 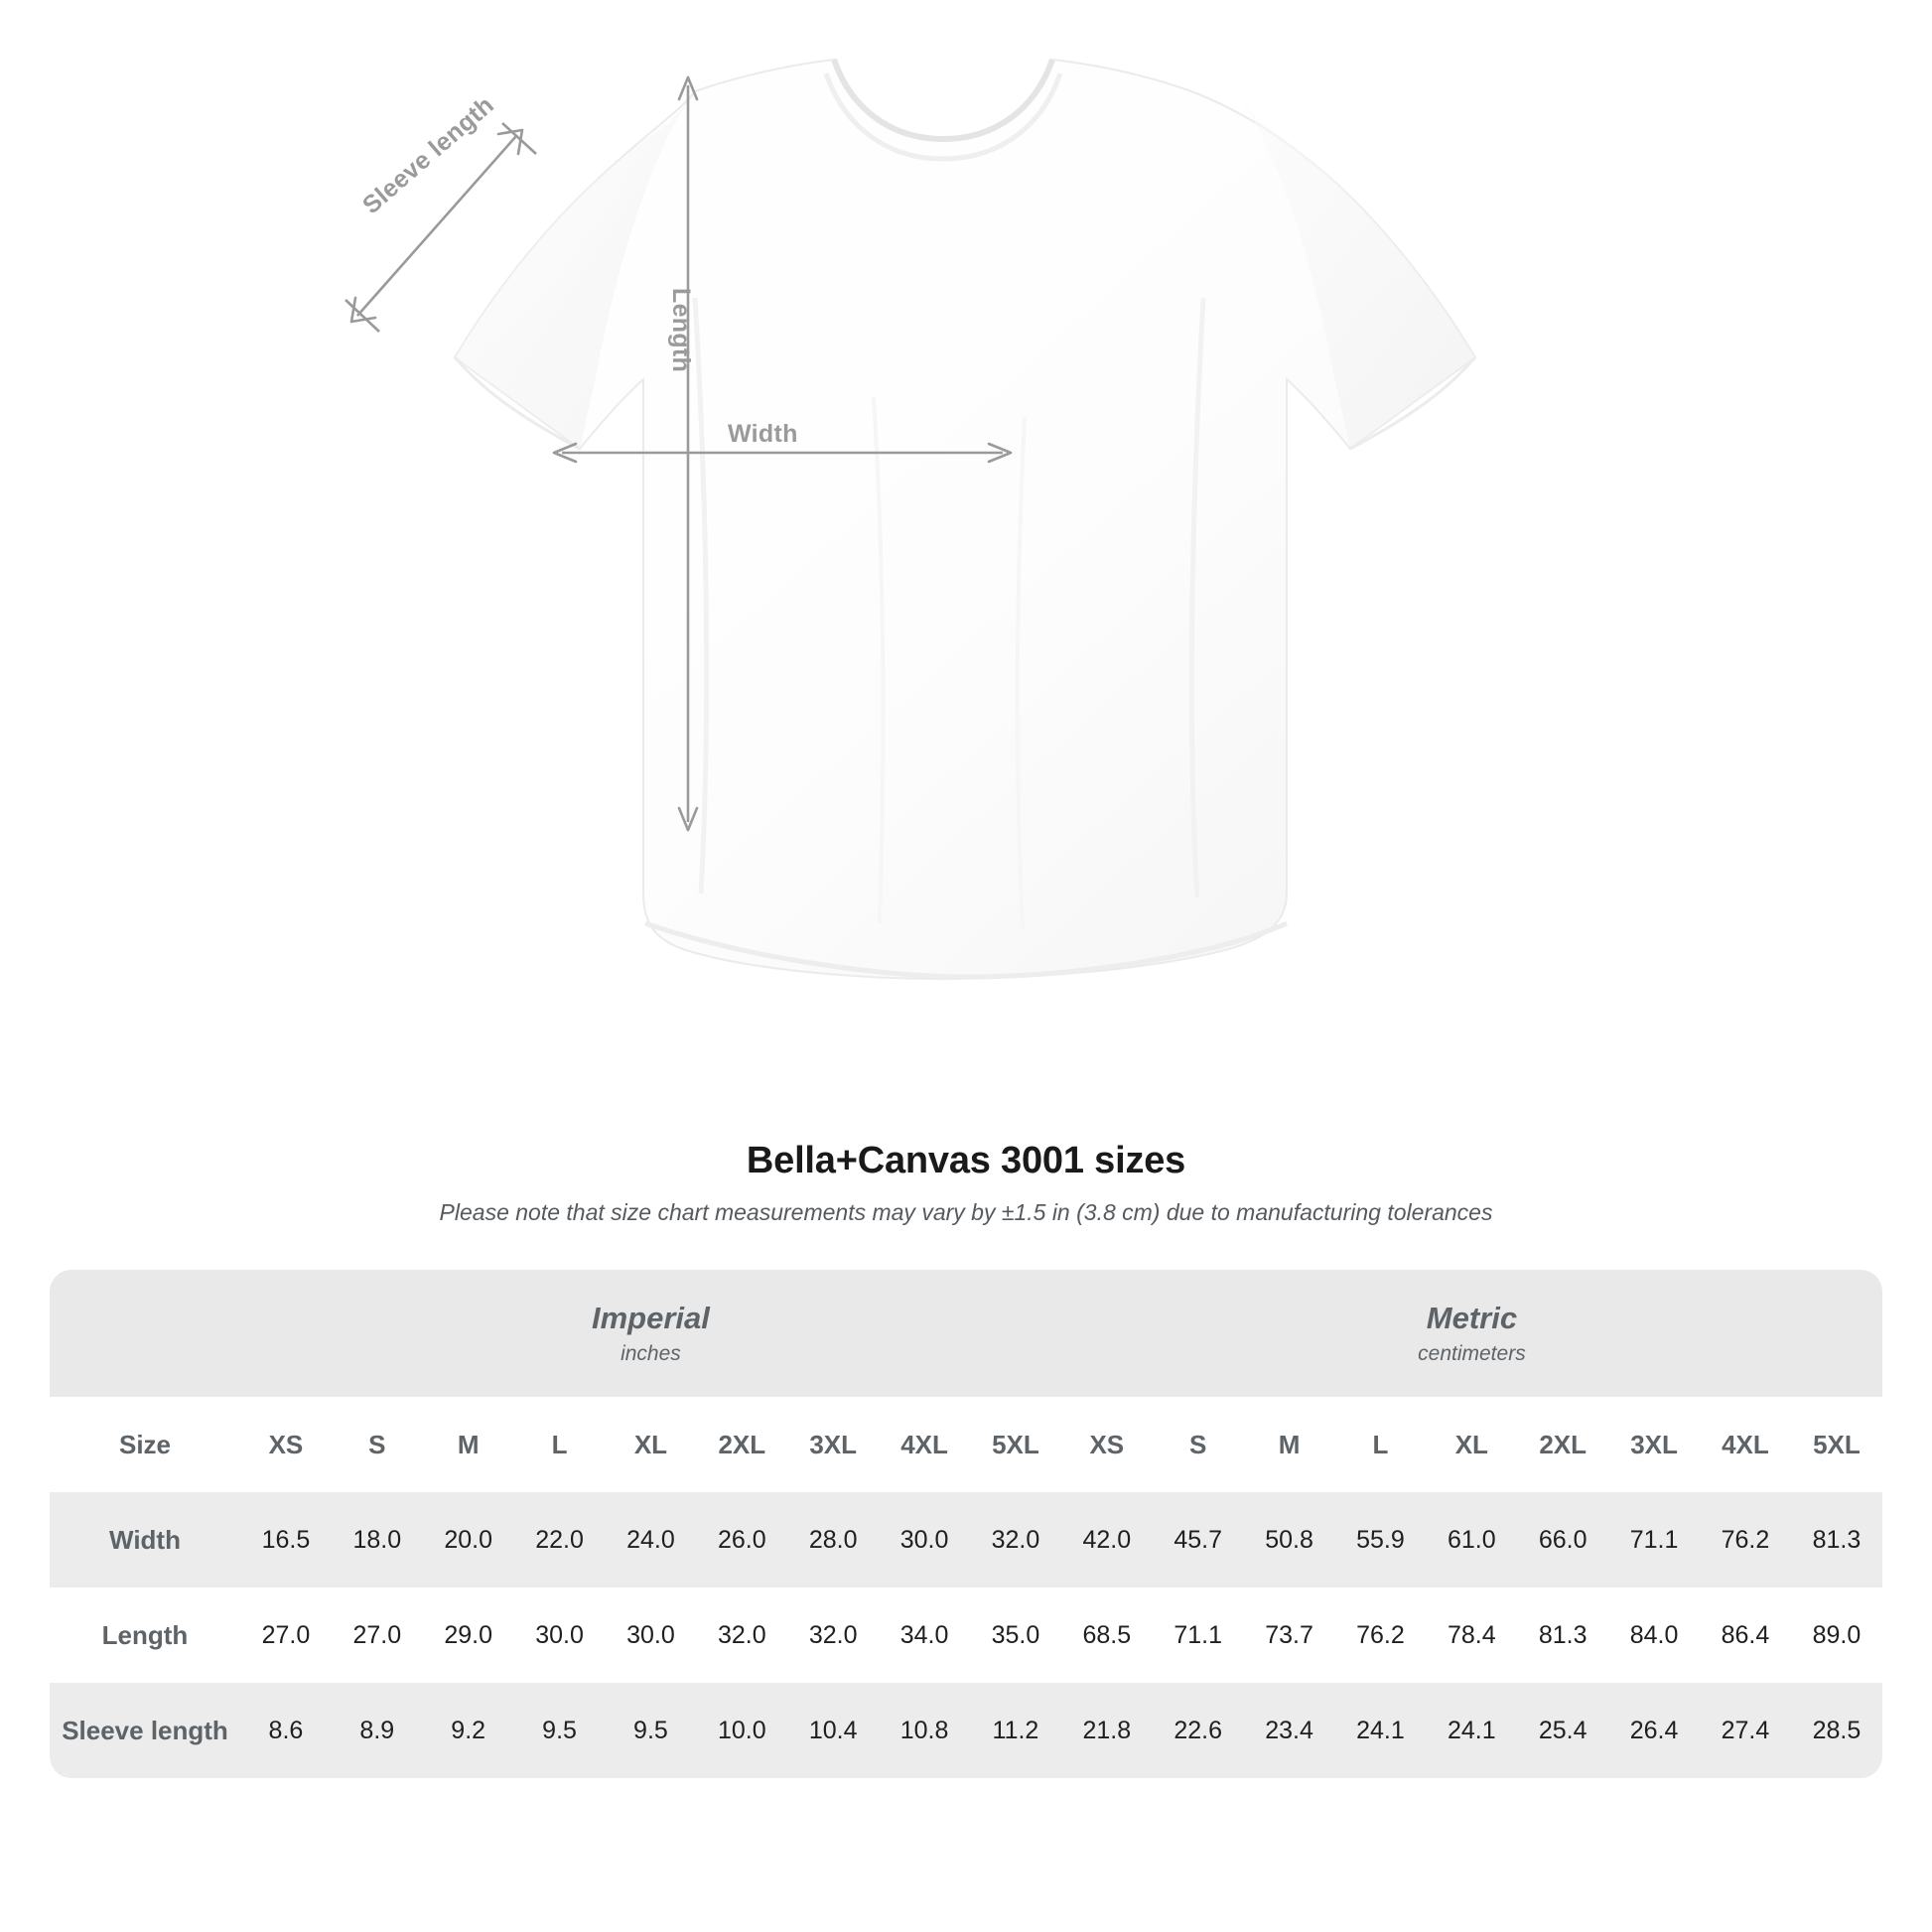 I want to click on cell-imperial-sleeve-length-5xl: 11.2, so click(x=1016, y=1730).